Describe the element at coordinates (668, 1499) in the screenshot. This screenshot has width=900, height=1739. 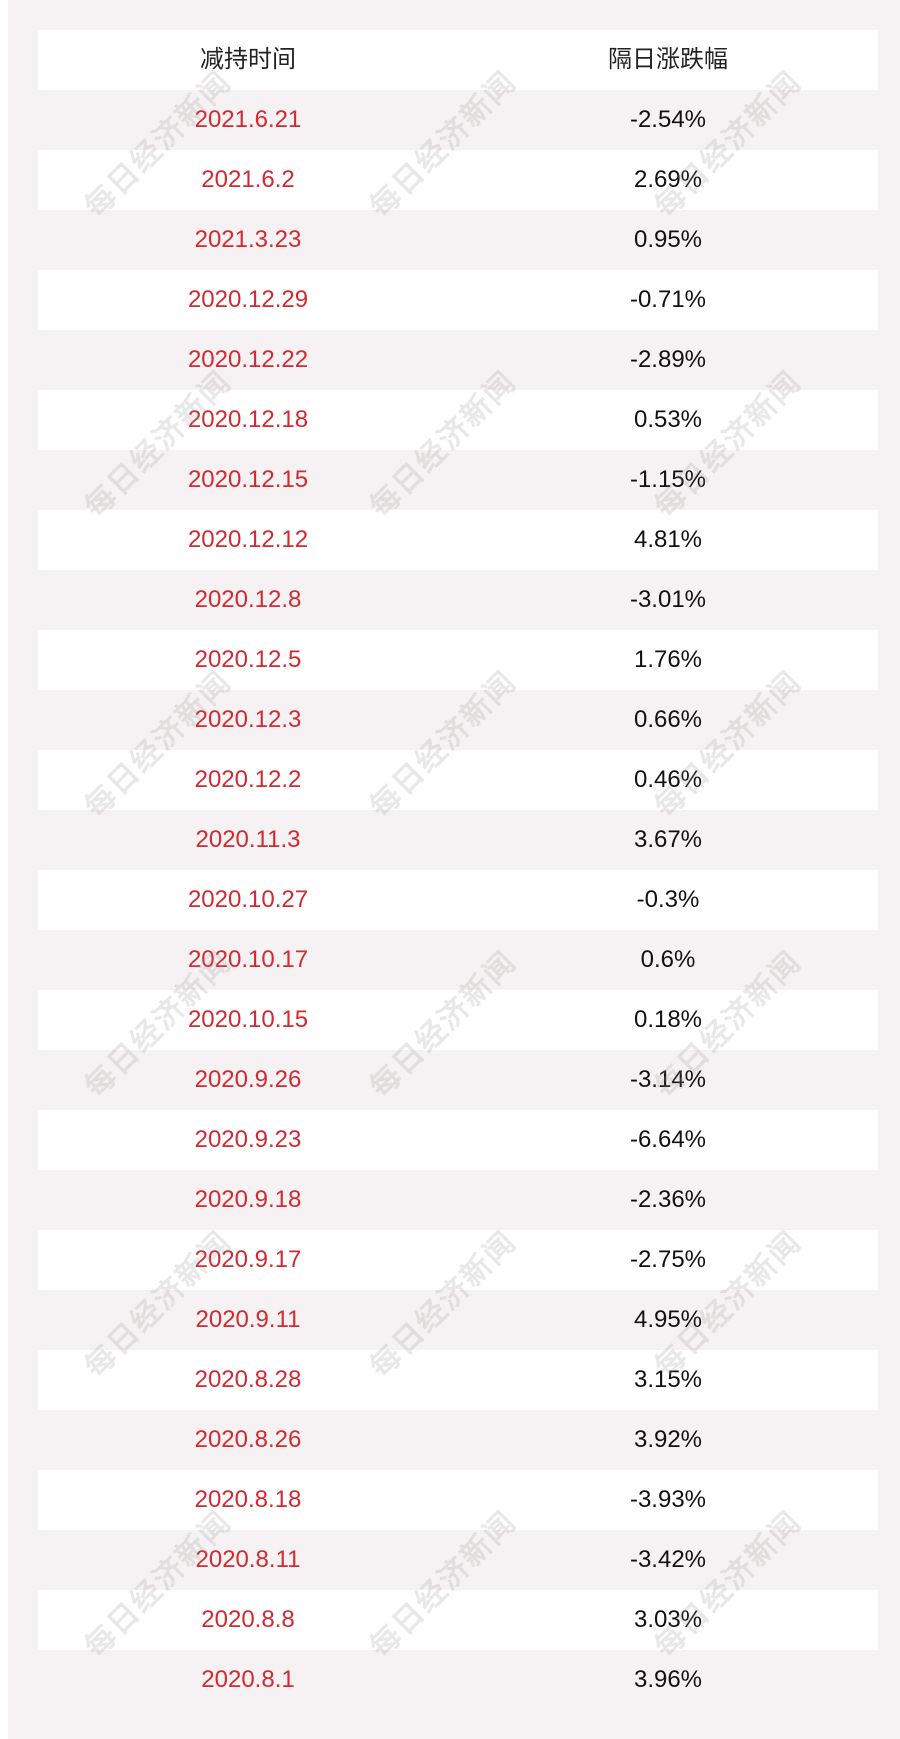
I see `change-cell: -3.93%` at that location.